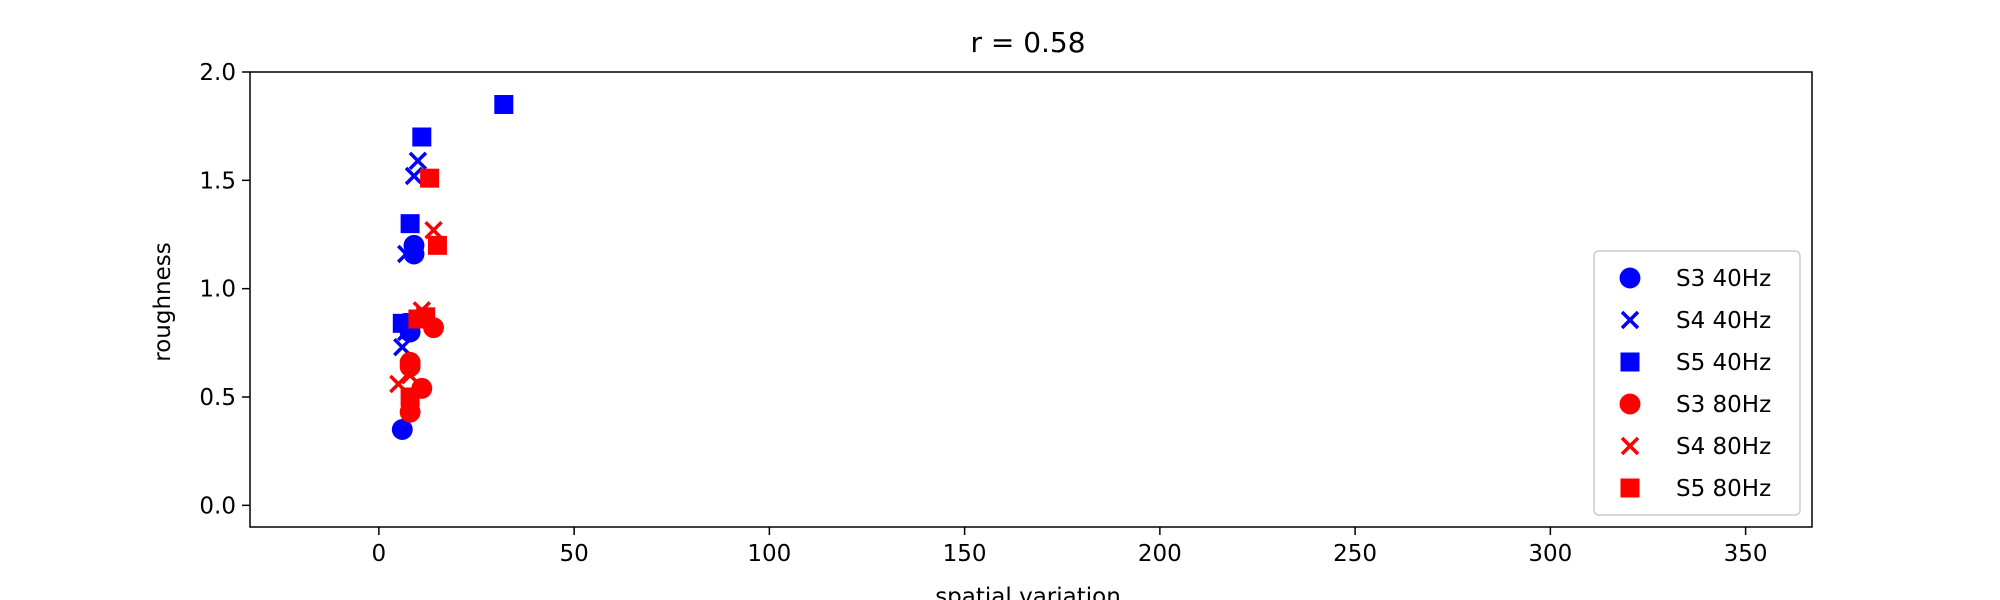 The image size is (2000, 600). What do you see at coordinates (217, 506) in the screenshot?
I see `y-tick-label: 0.0` at bounding box center [217, 506].